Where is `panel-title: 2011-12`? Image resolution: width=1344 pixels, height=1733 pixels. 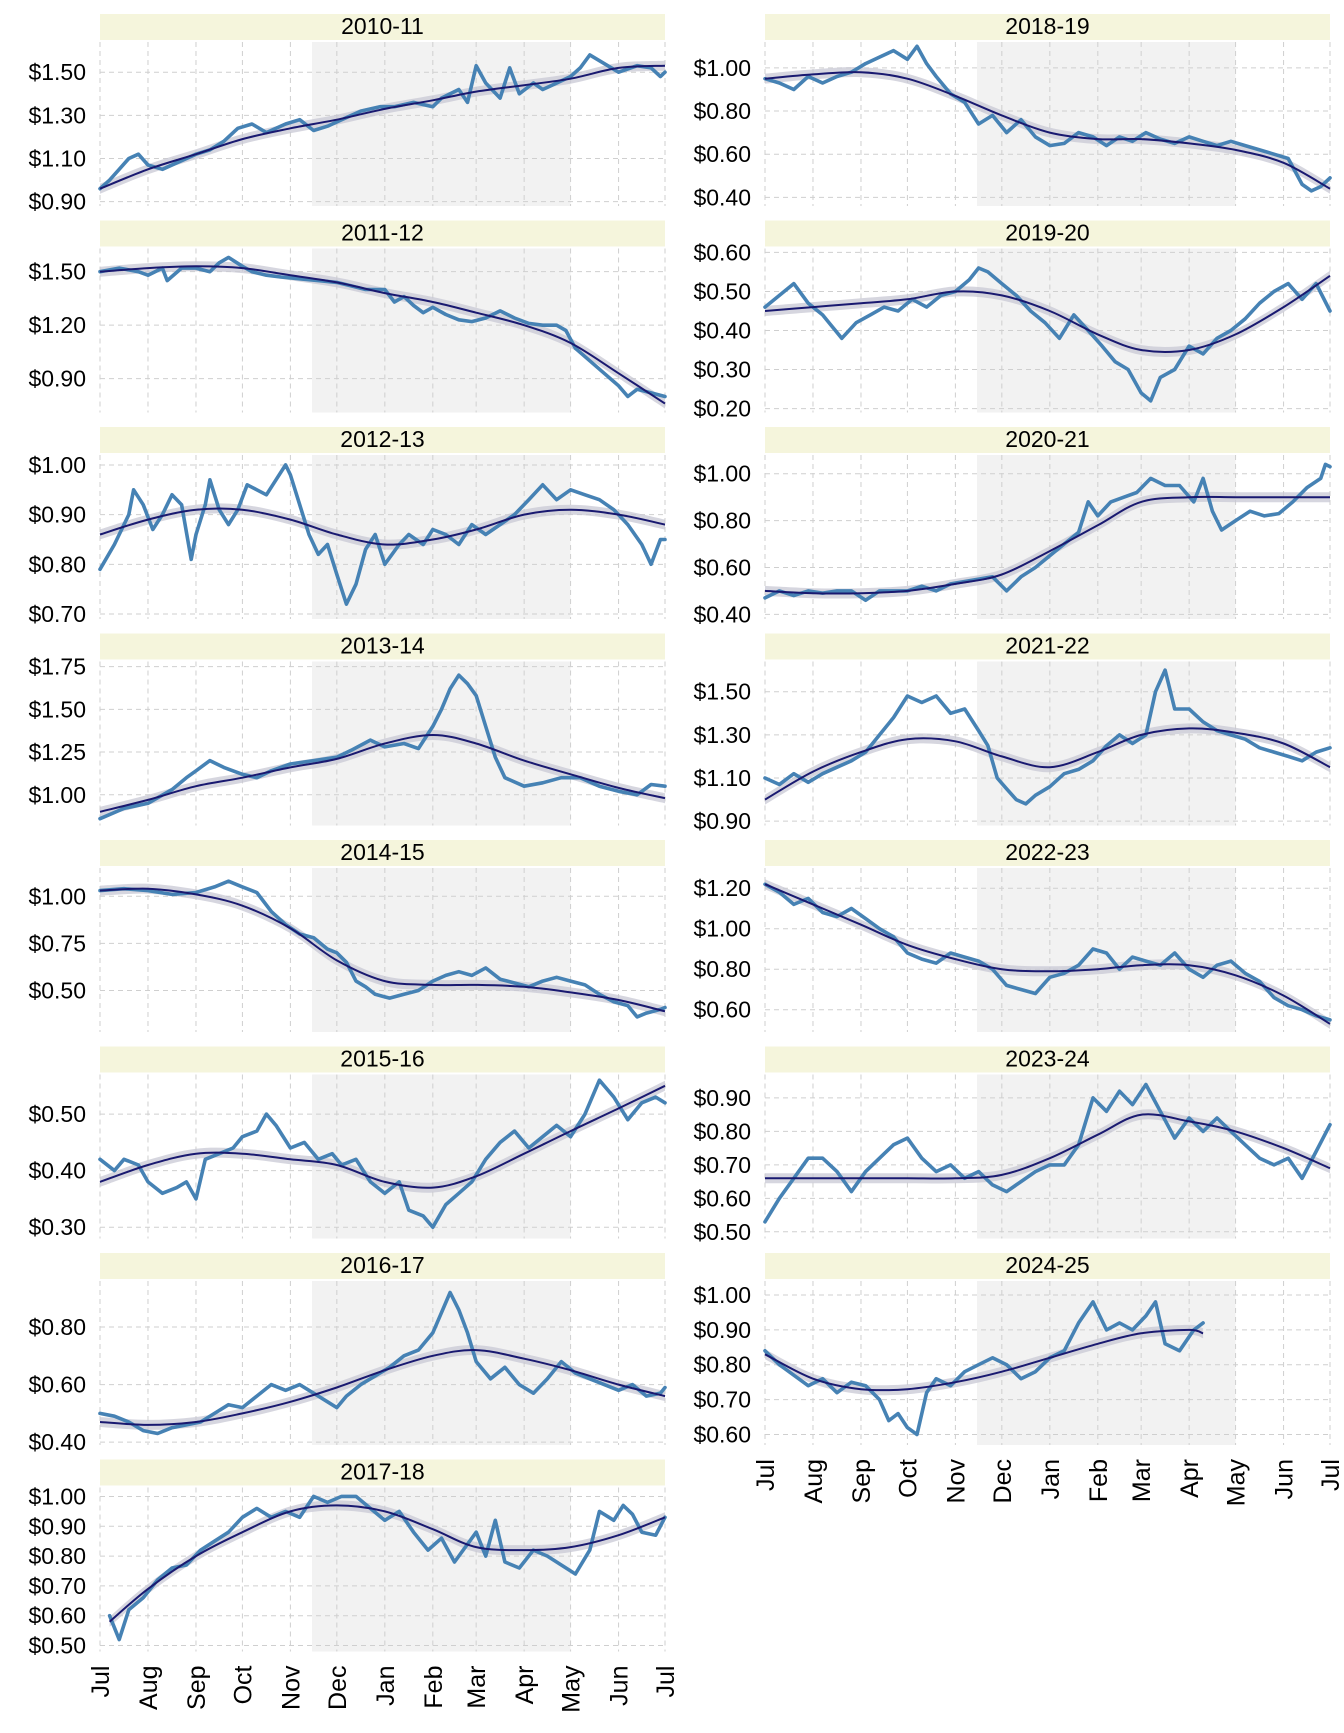
panel-title: 2011-12 is located at coordinates (382, 233).